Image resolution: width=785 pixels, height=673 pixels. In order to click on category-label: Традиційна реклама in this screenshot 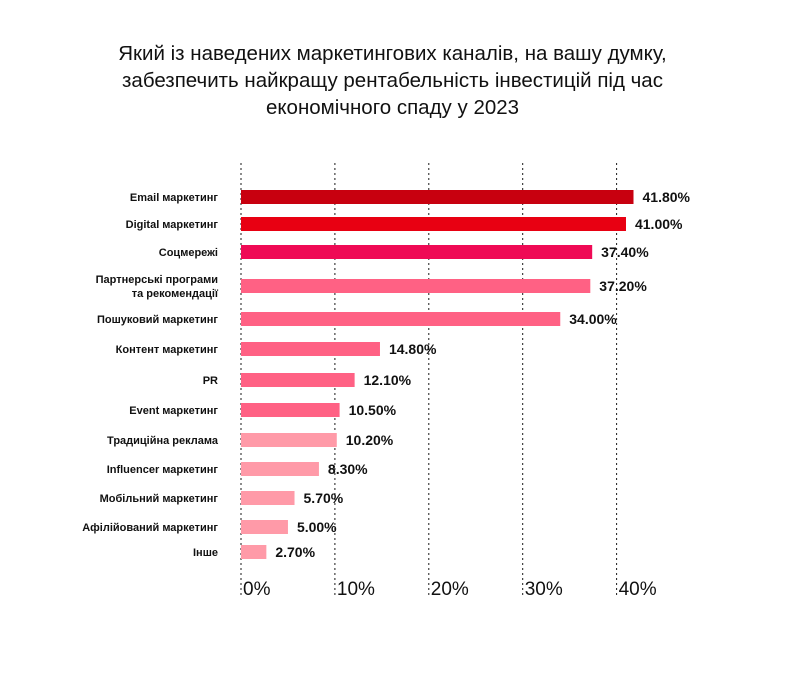, I will do `click(163, 441)`.